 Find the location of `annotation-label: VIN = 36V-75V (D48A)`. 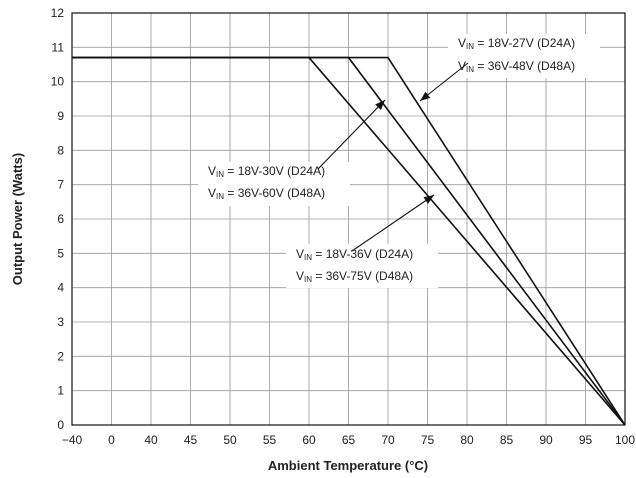

annotation-label: VIN = 36V-75V (D48A) is located at coordinates (354, 276).